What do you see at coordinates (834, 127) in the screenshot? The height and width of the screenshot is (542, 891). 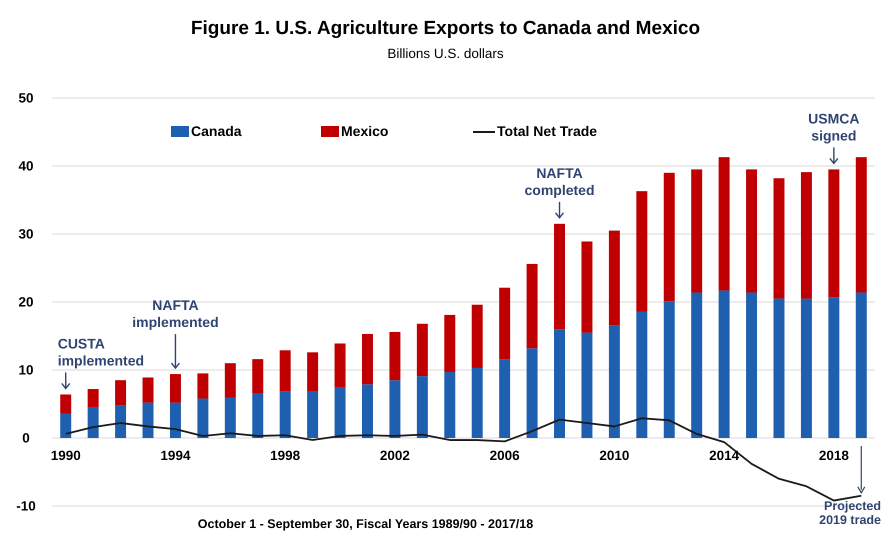 I see `annotation: USMCA signed` at bounding box center [834, 127].